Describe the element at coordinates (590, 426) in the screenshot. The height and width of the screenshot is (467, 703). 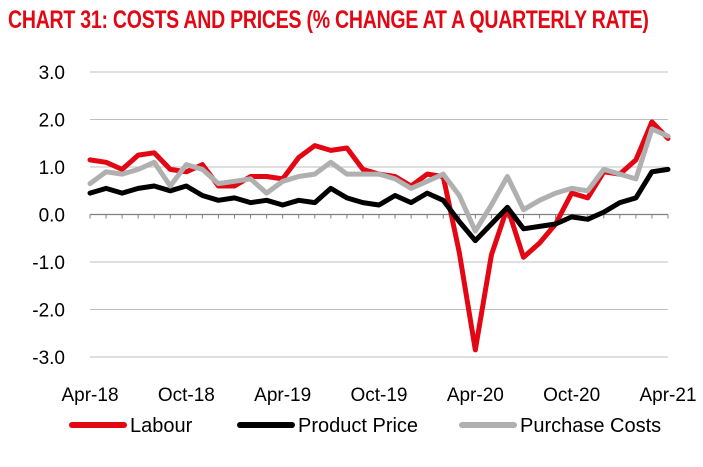
I see `legend-label: Purchase Costs` at that location.